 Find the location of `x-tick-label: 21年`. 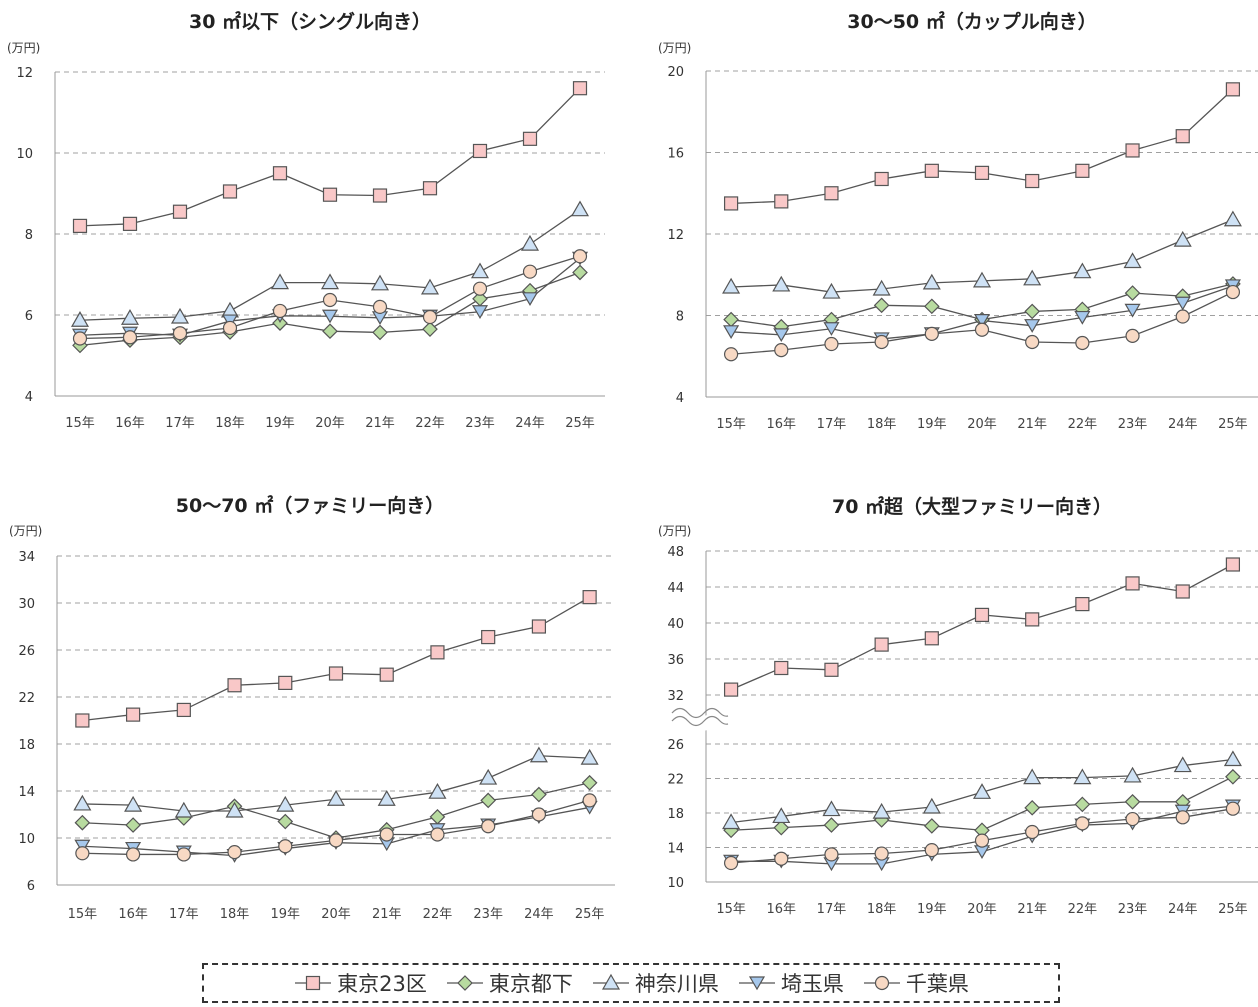

x-tick-label: 21年 is located at coordinates (387, 914).